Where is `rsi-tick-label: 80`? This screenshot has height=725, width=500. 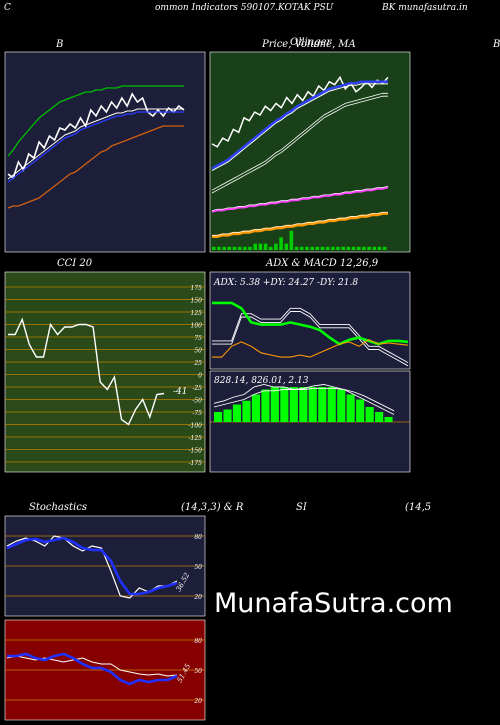
rsi-tick-label: 80 is located at coordinates (198, 641).